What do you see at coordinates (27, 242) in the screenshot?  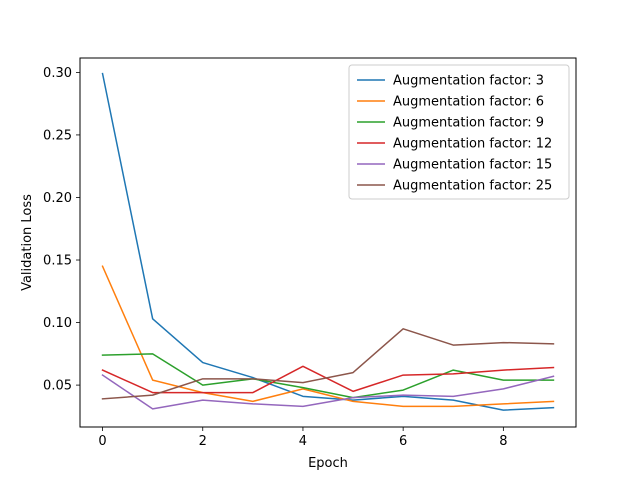 I see `y-axis-label: Validation Loss` at bounding box center [27, 242].